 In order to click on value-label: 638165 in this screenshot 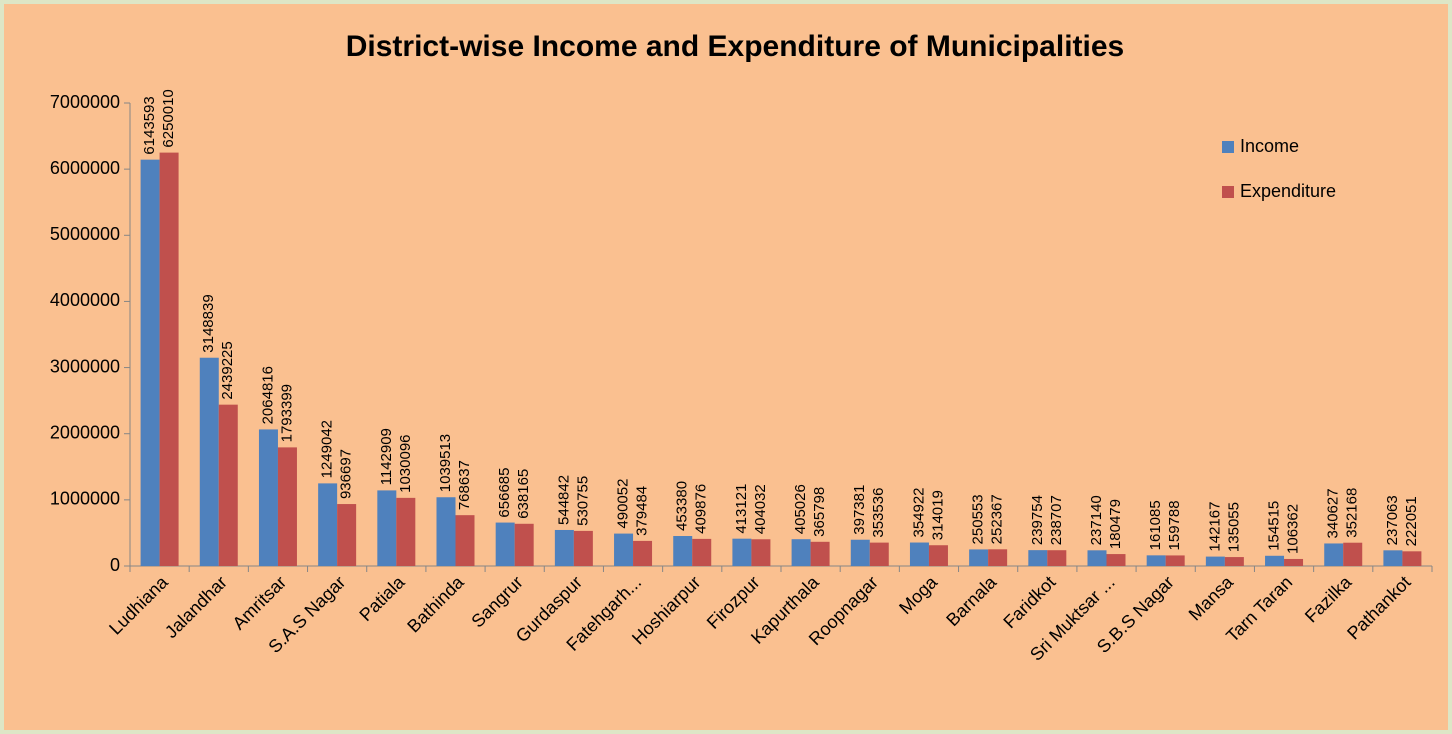, I will do `click(523, 494)`.